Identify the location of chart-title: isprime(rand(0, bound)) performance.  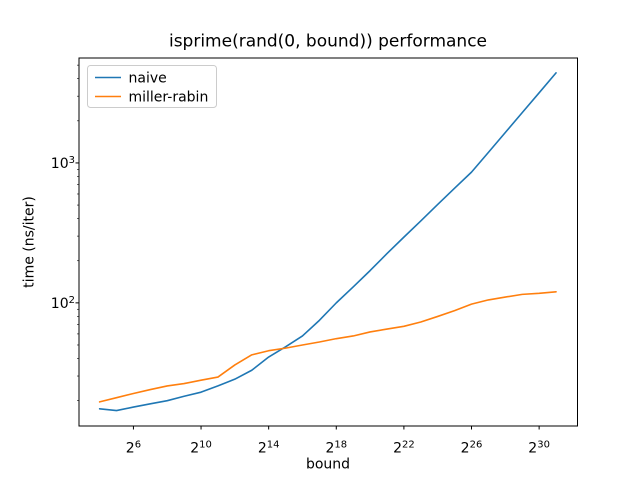
(328, 42).